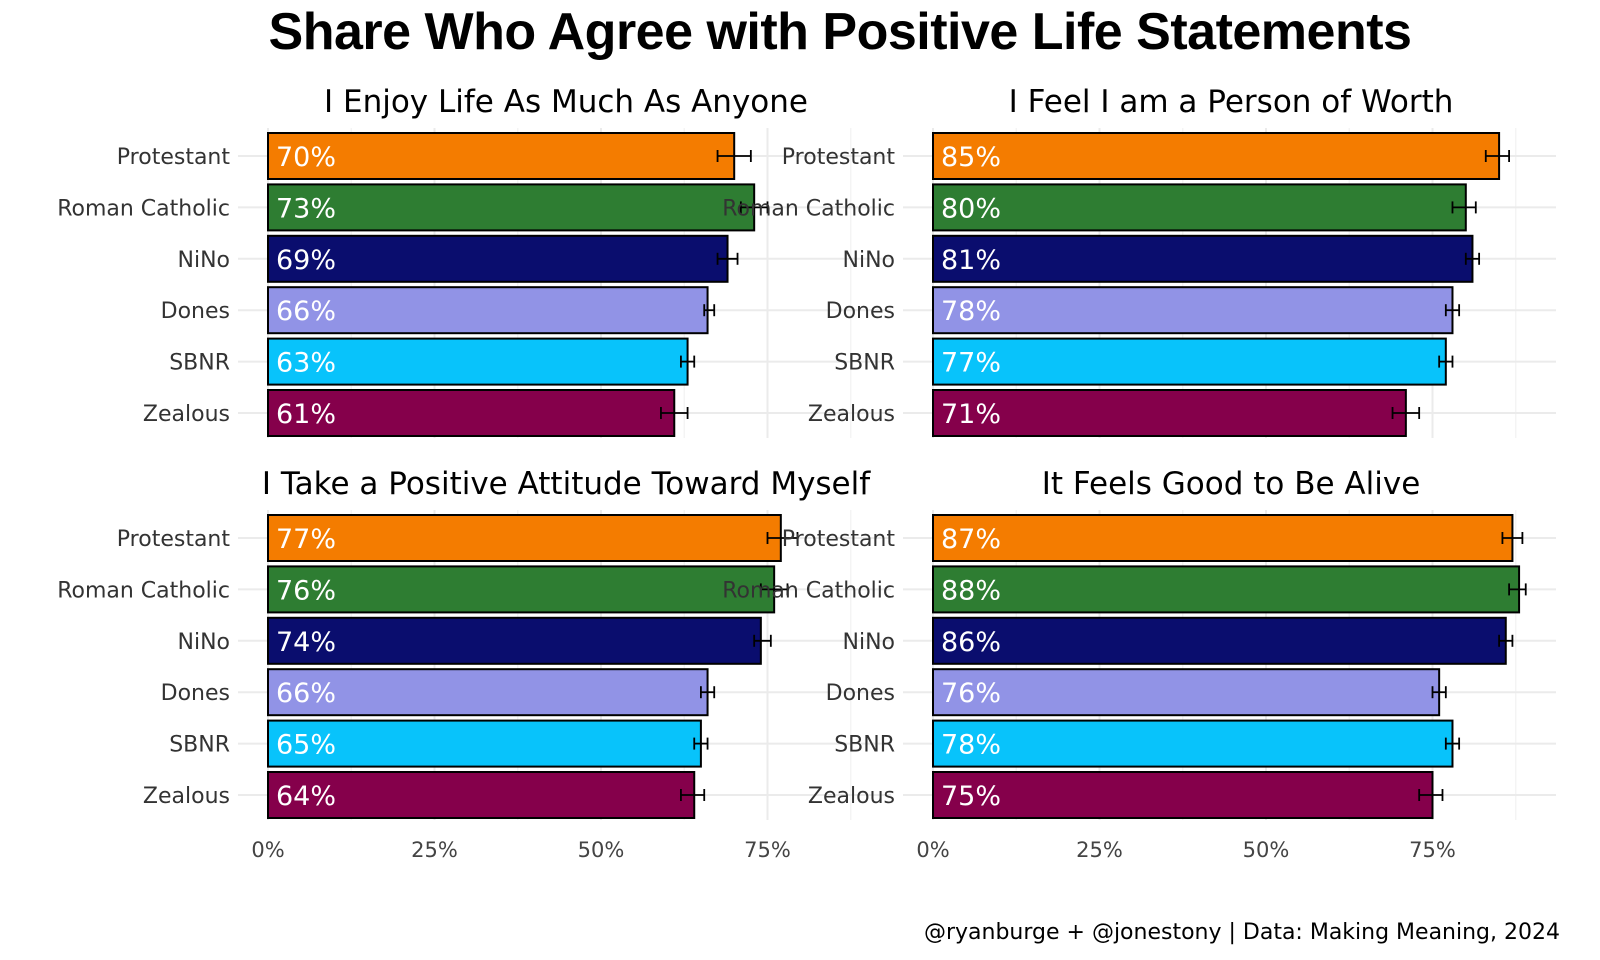  I want to click on x-tick-label: 75%, so click(767, 850).